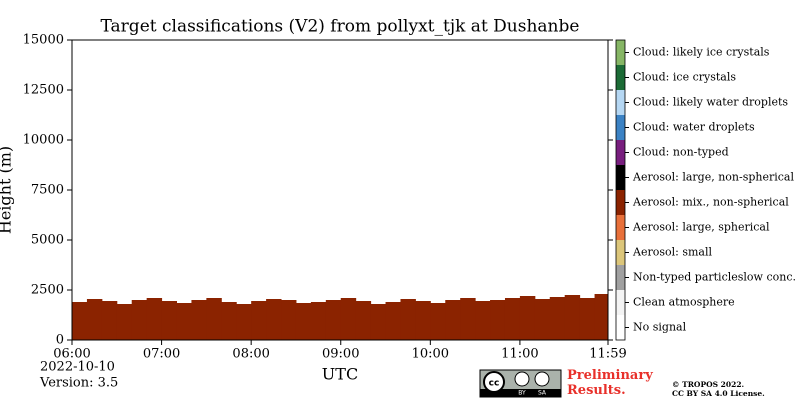 This screenshot has width=800, height=400. What do you see at coordinates (542, 393) in the screenshot?
I see `logo-sa: SA` at bounding box center [542, 393].